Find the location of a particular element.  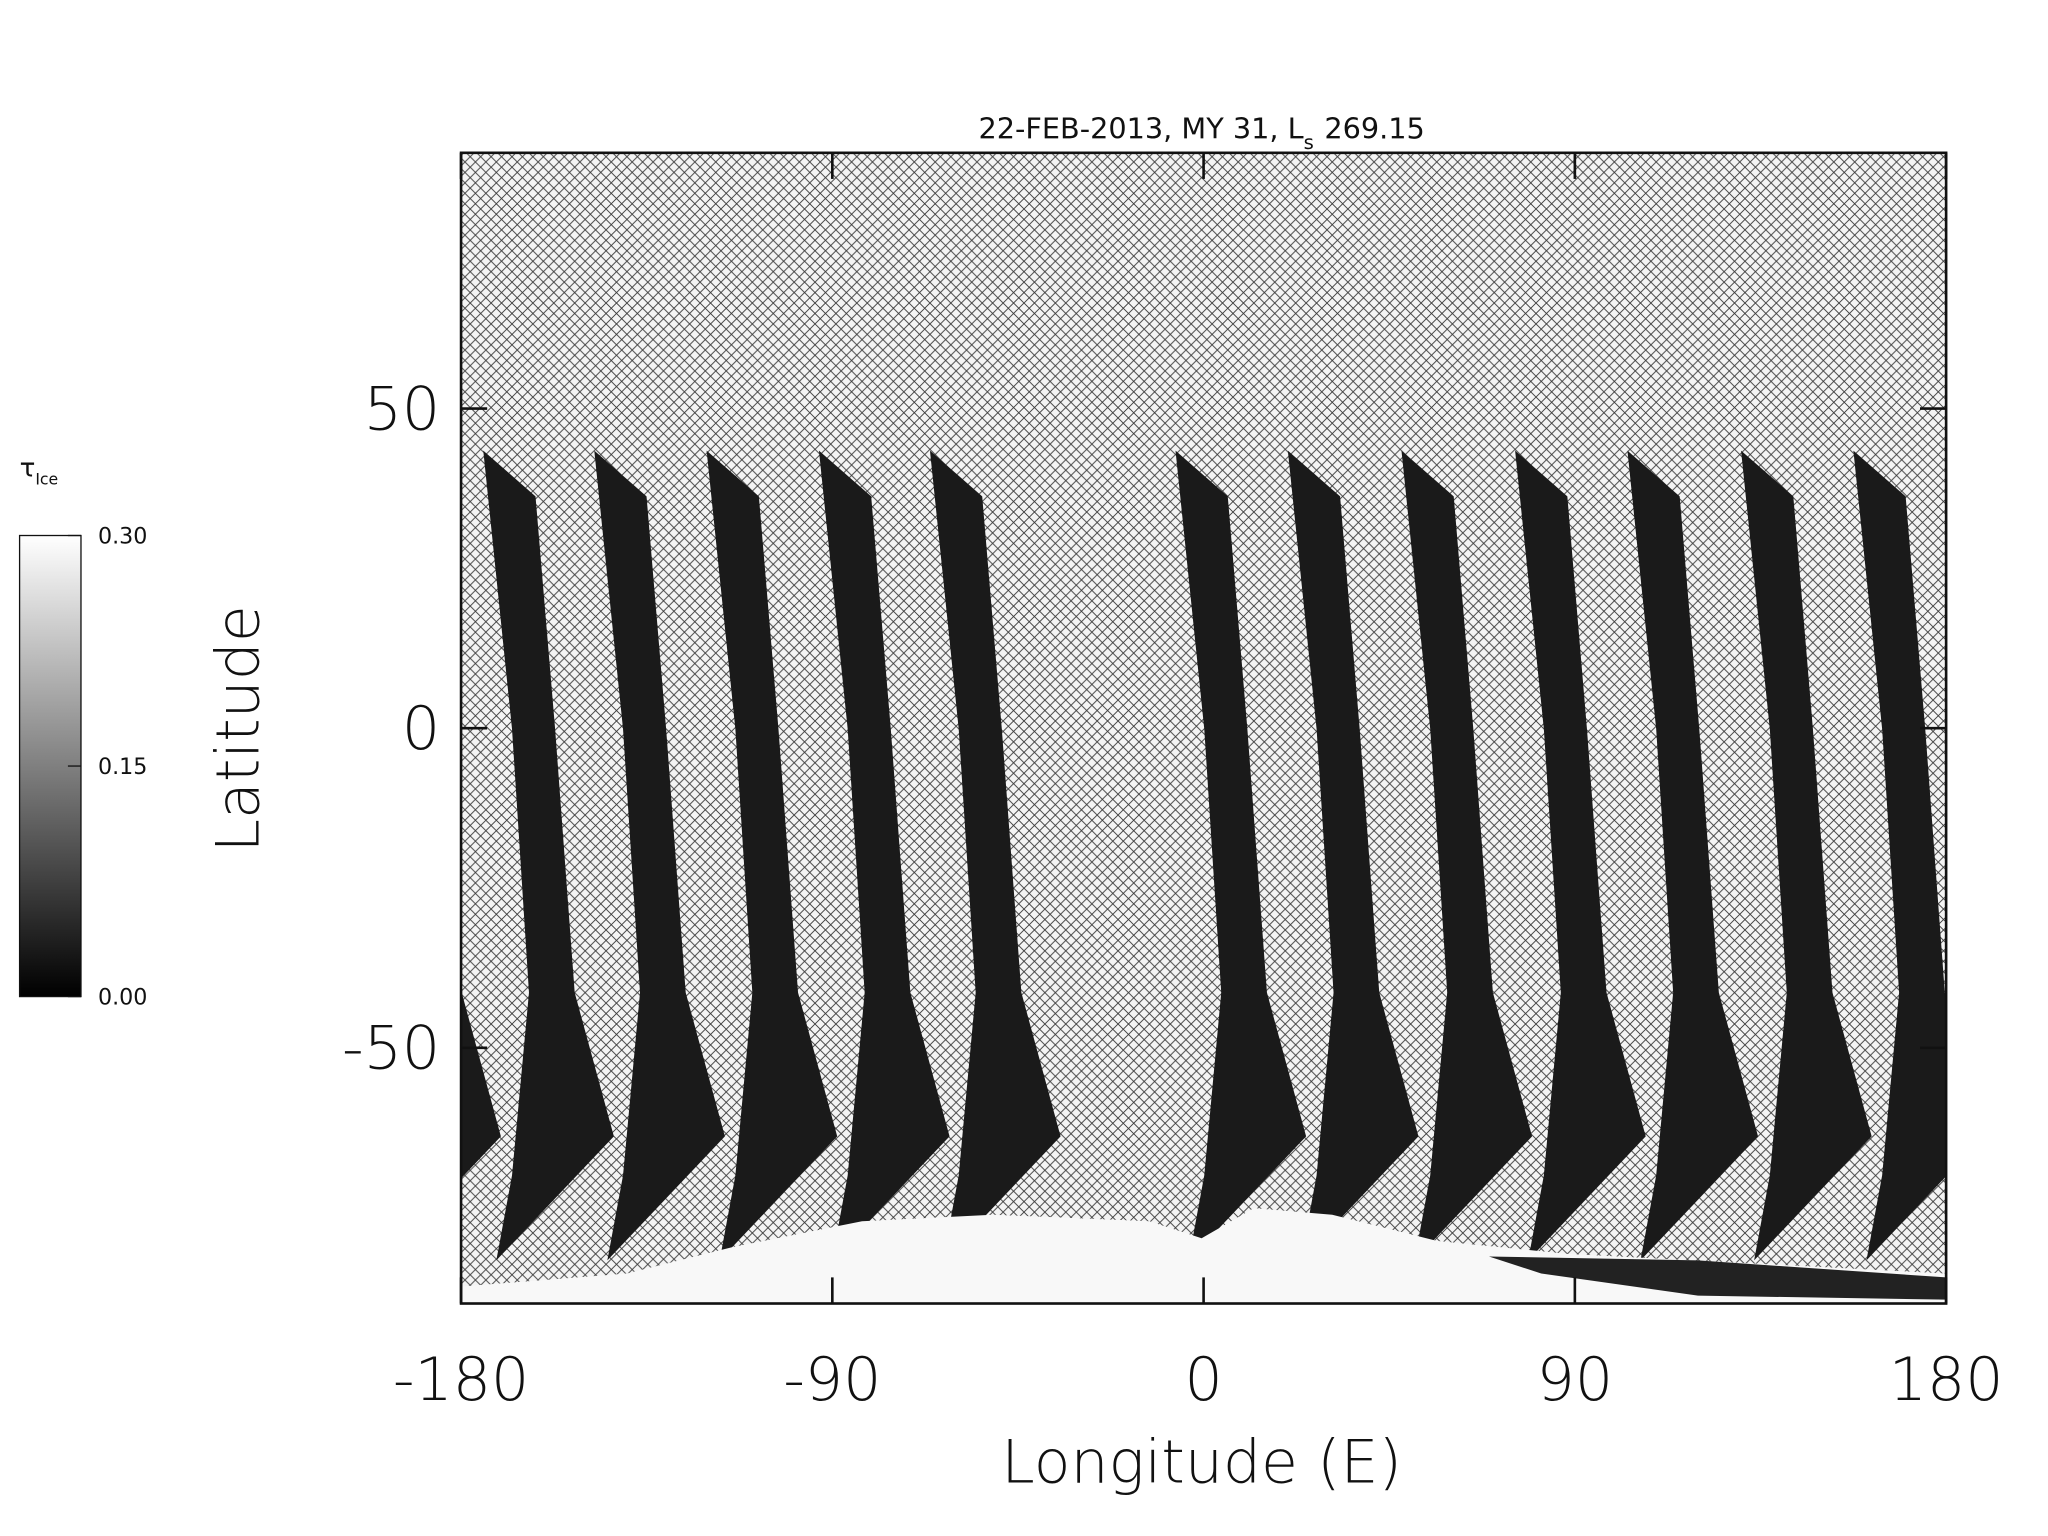

y-axis-label: Latitude is located at coordinates (239, 728).